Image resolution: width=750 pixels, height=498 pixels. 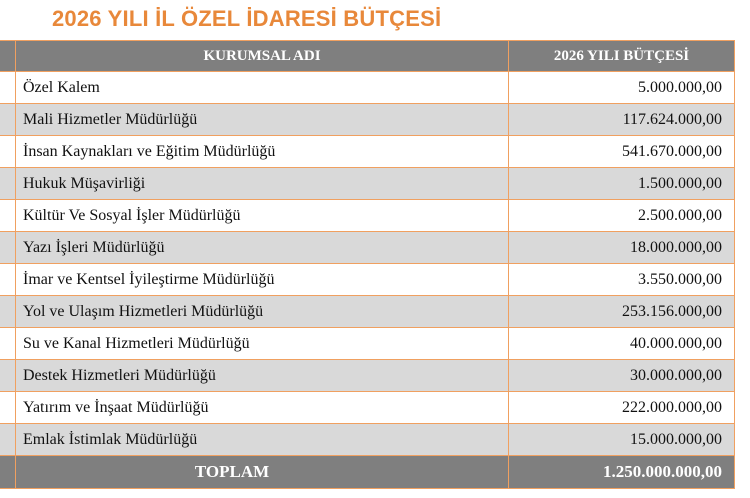 I want to click on row-name: İnsan Kaynakları ve Eğitim Müdürlüğü, so click(x=262, y=151).